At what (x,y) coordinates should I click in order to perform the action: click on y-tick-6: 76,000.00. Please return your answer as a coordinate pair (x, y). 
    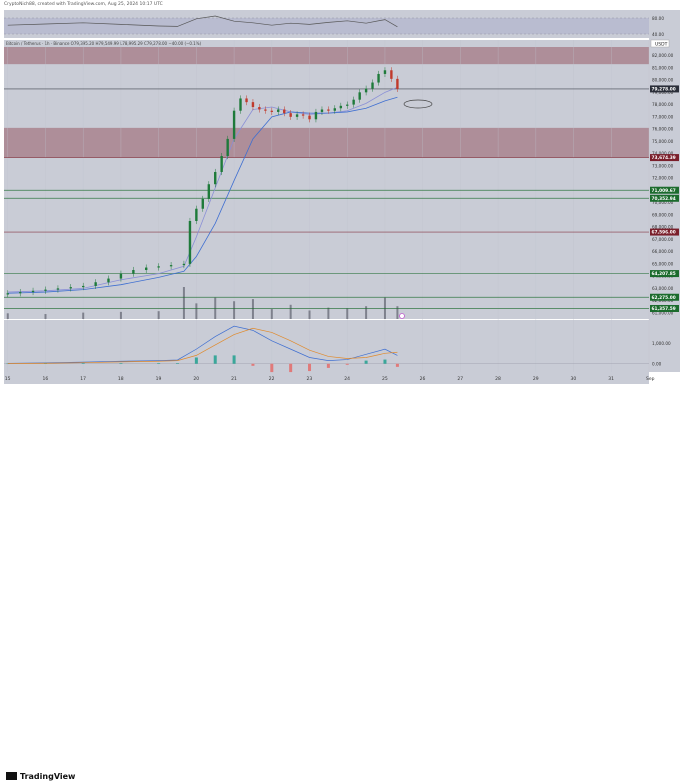
    Looking at the image, I should click on (663, 129).